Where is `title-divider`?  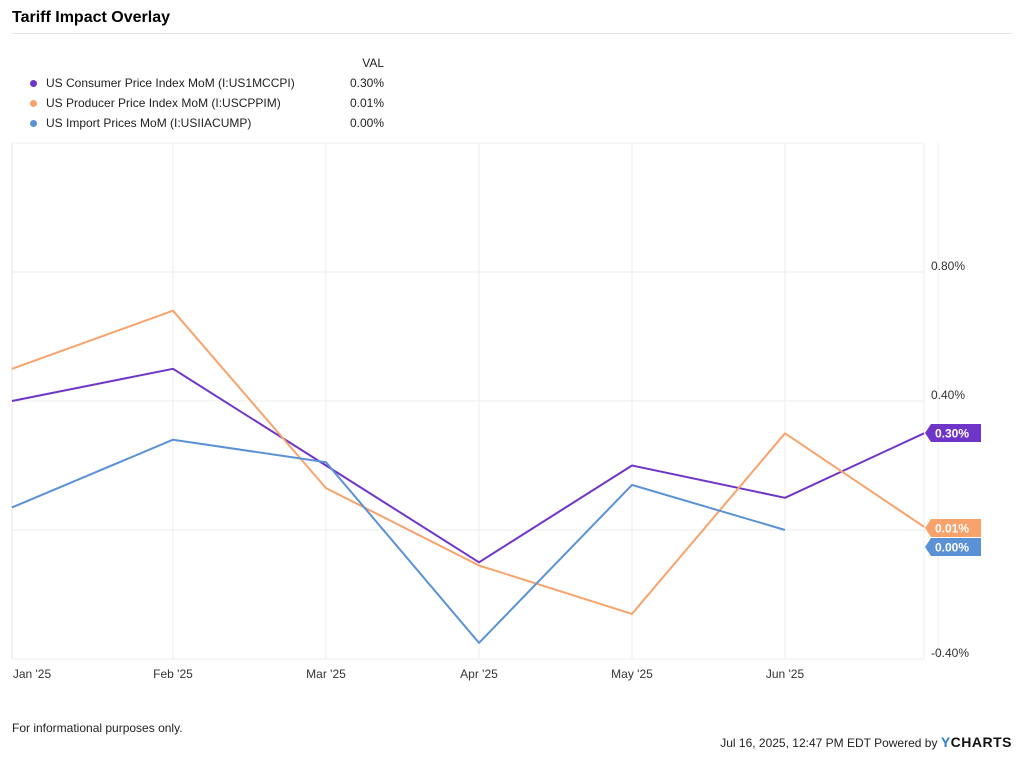 title-divider is located at coordinates (512, 33).